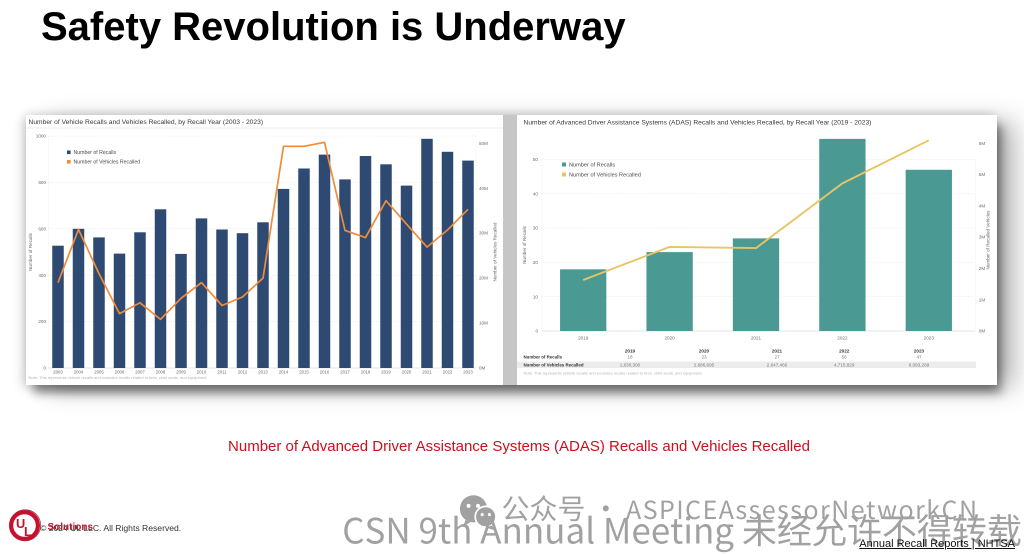 The image size is (1024, 554). What do you see at coordinates (140, 372) in the screenshot?
I see `svg-text: 2007` at bounding box center [140, 372].